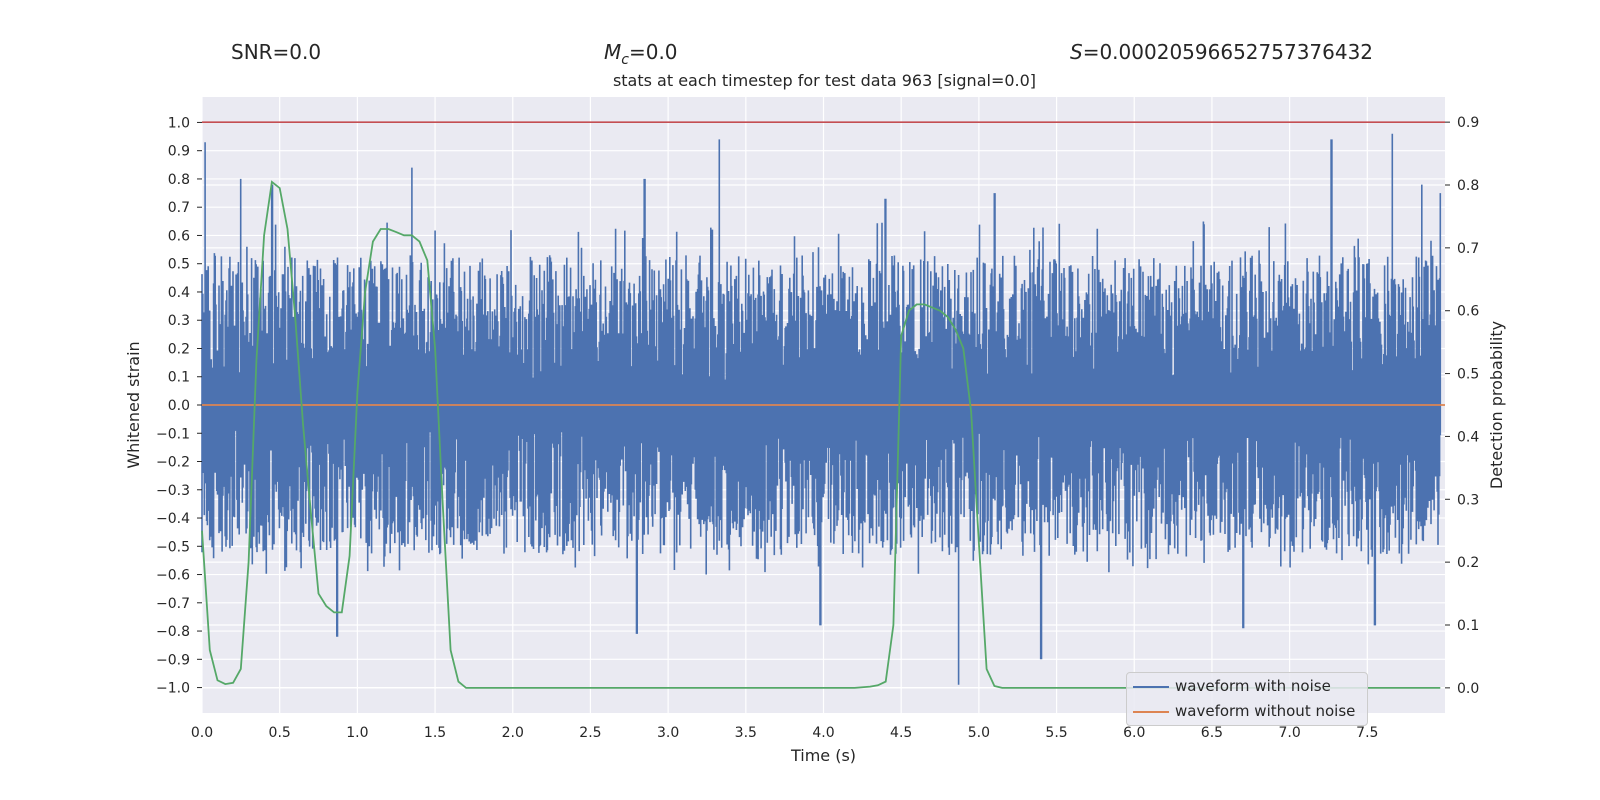  Describe the element at coordinates (625, 60) in the screenshot. I see `chirp-mass-subscript: c` at that location.